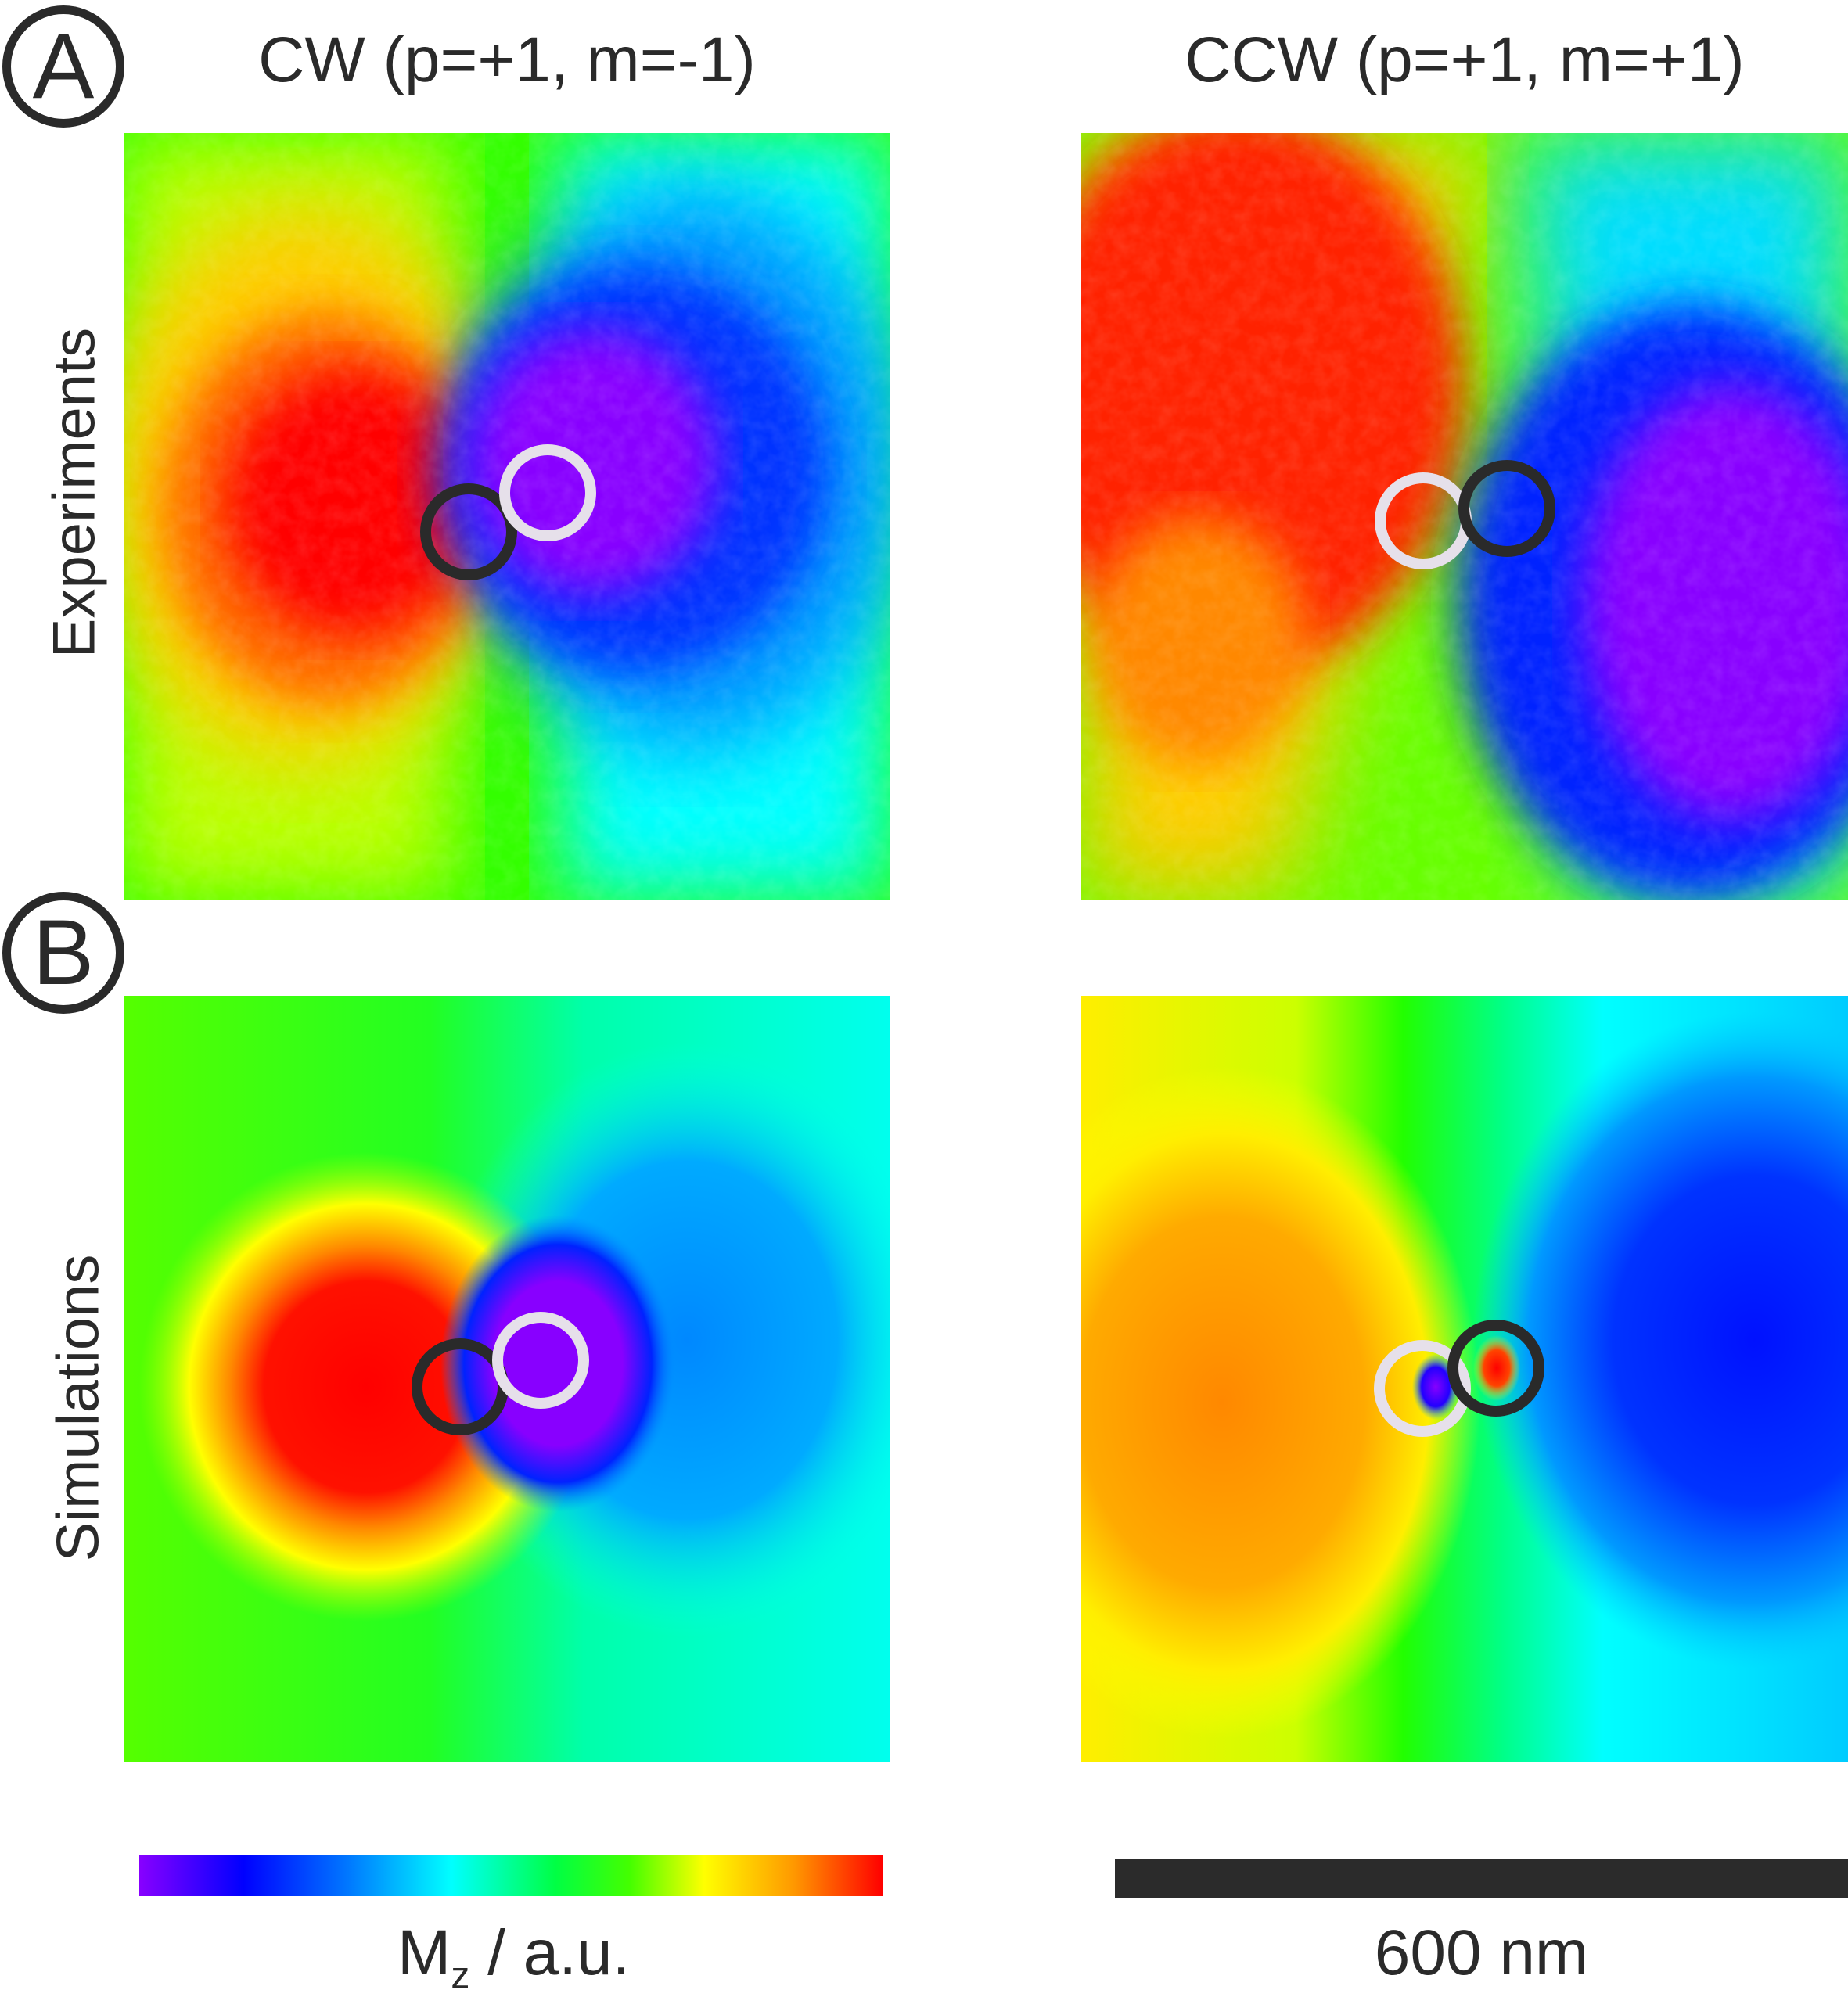 The width and height of the screenshot is (1848, 1997). I want to click on colorbar, so click(511, 1875).